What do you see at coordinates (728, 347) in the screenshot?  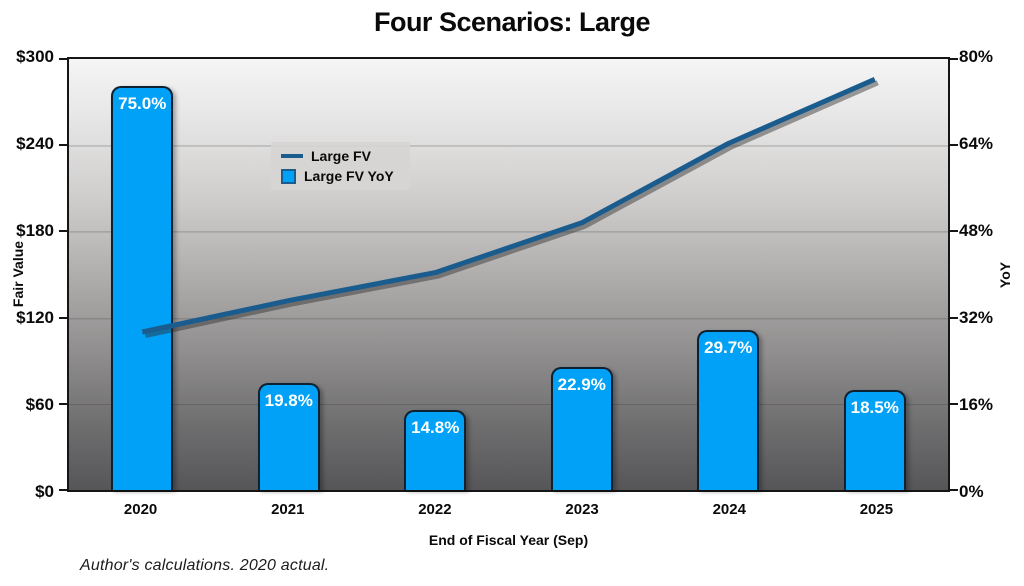 I see `bar-value-label: 29.7%` at bounding box center [728, 347].